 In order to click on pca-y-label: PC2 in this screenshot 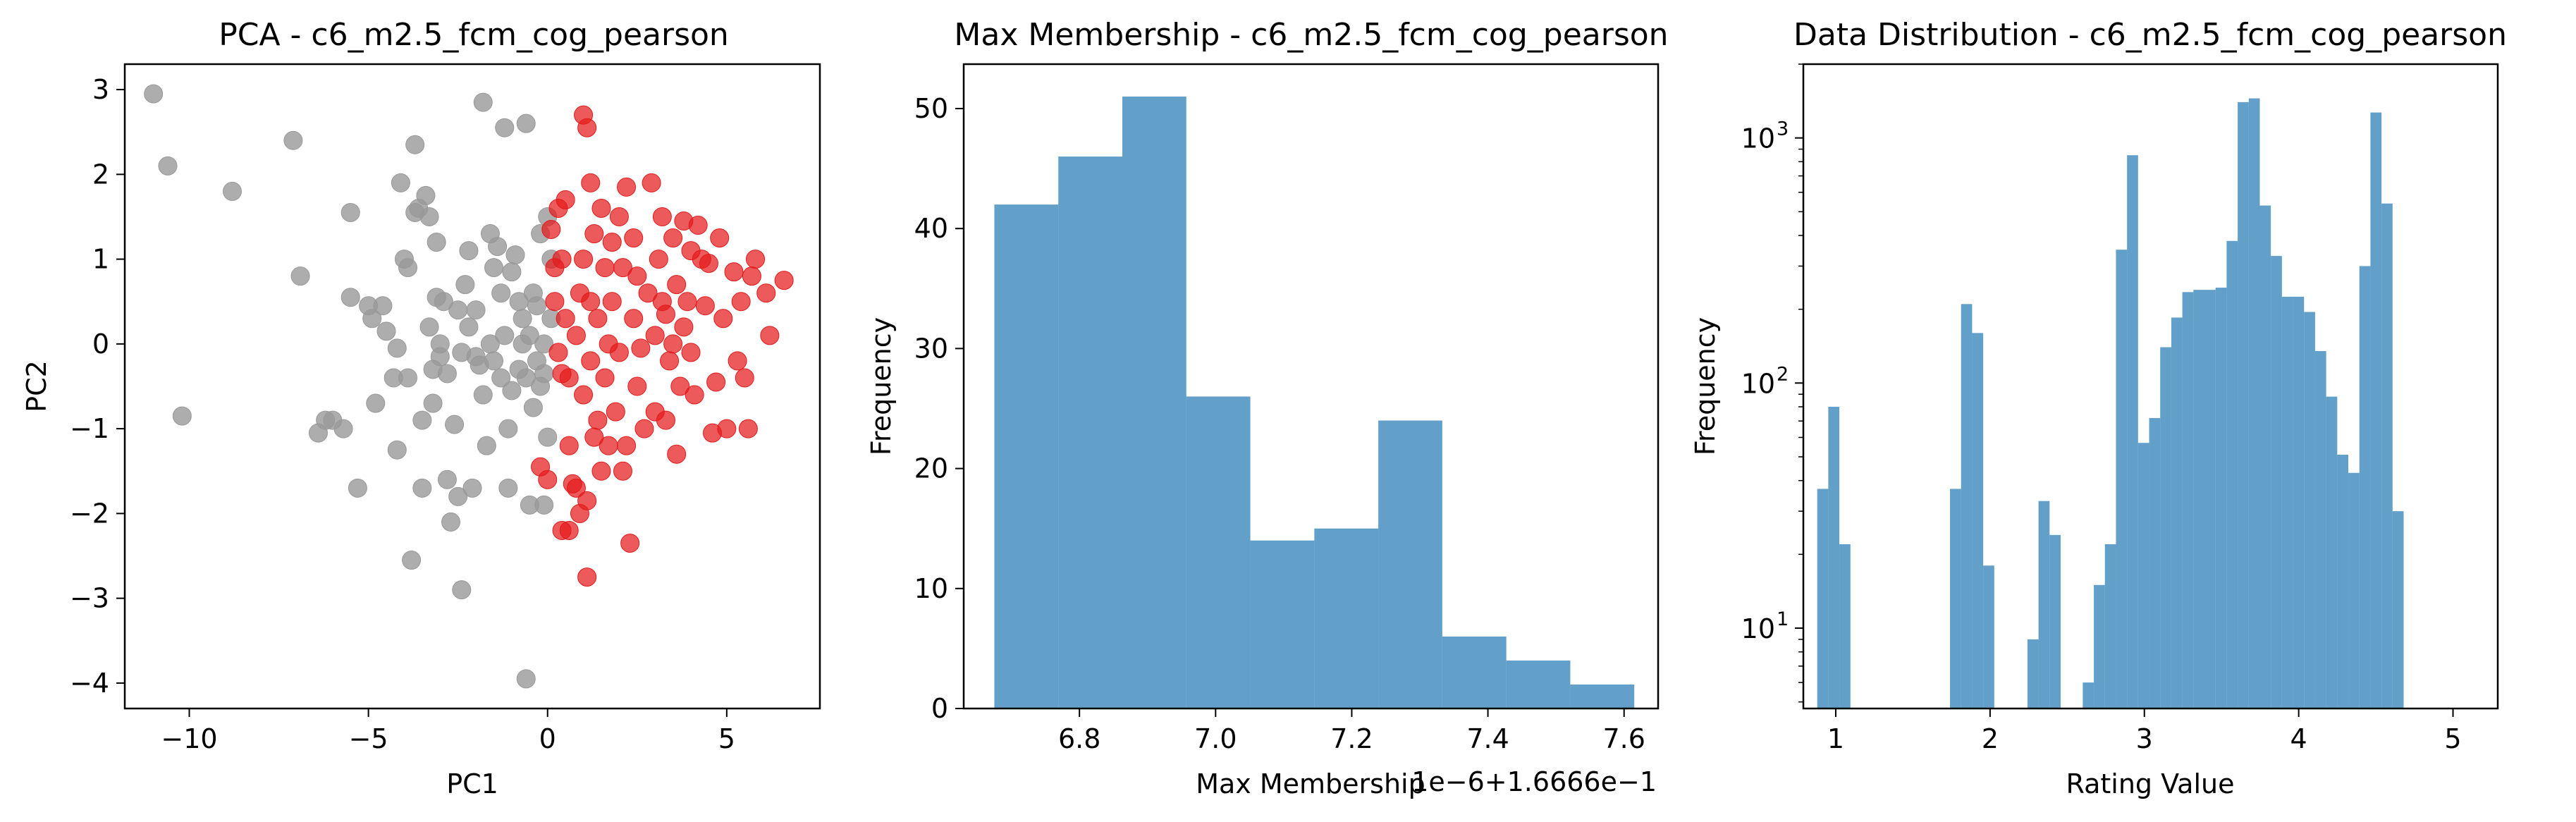, I will do `click(36, 386)`.